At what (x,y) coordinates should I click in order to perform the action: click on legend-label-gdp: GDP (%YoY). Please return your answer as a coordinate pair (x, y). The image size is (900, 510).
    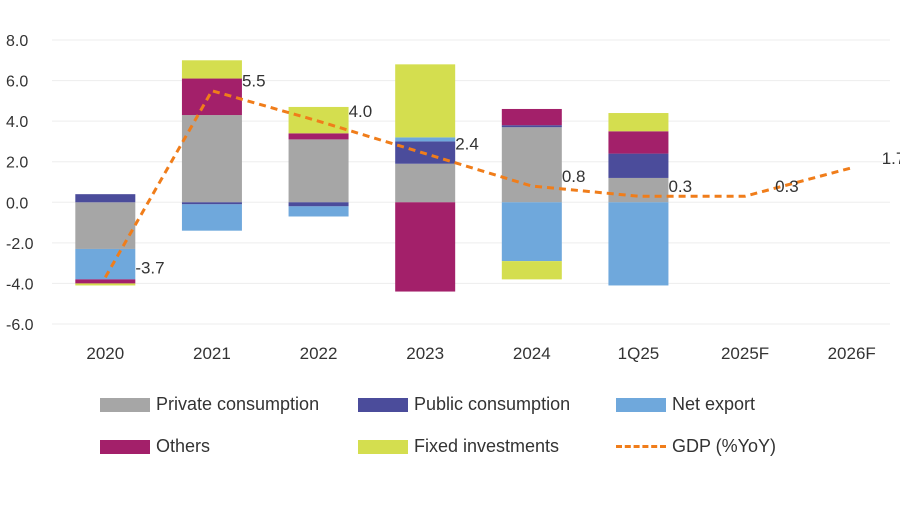
    Looking at the image, I should click on (724, 446).